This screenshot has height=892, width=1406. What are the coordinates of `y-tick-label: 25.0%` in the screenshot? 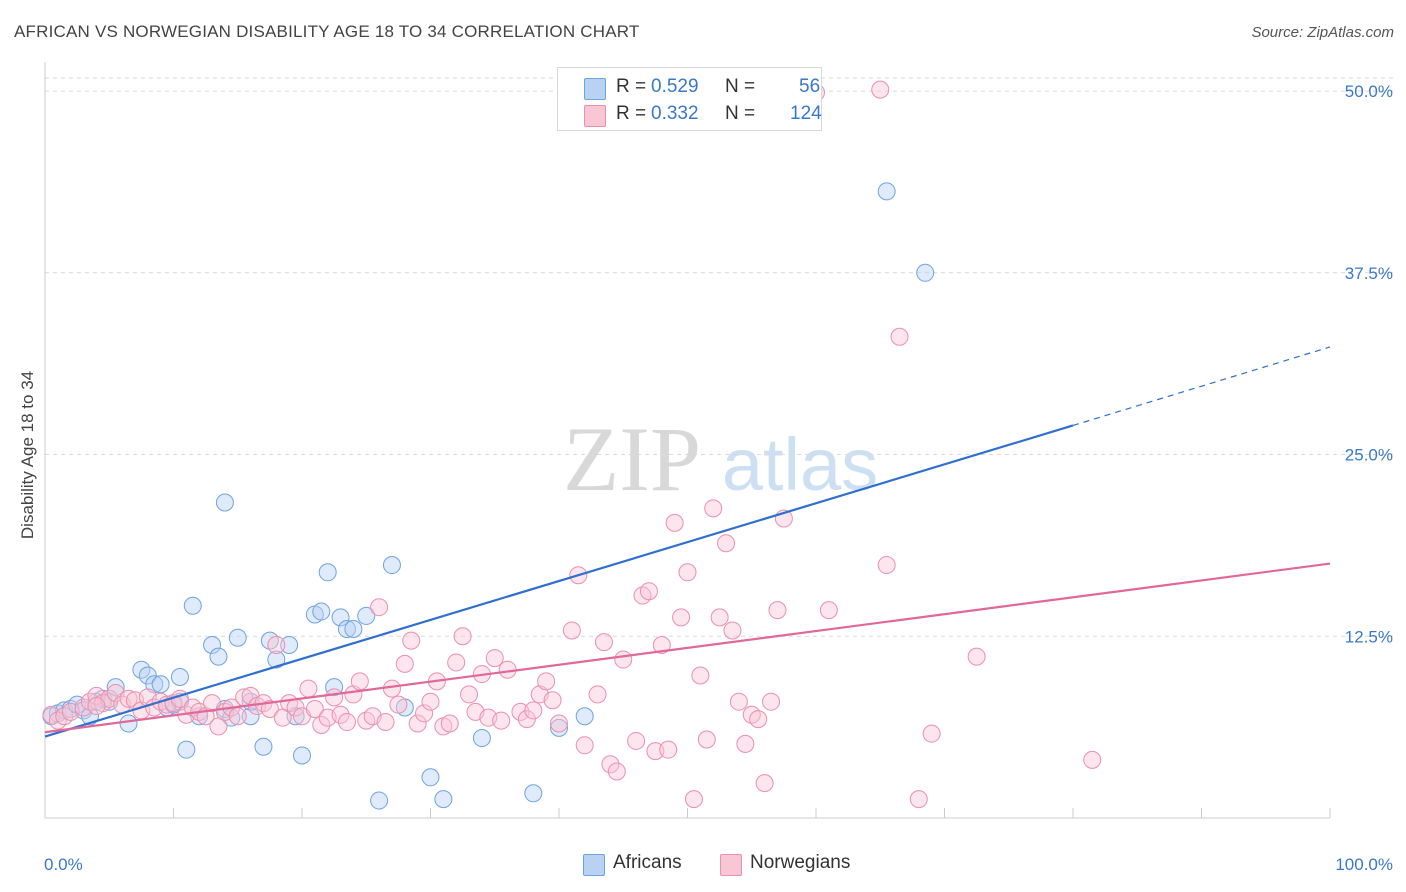 It's located at (1369, 455).